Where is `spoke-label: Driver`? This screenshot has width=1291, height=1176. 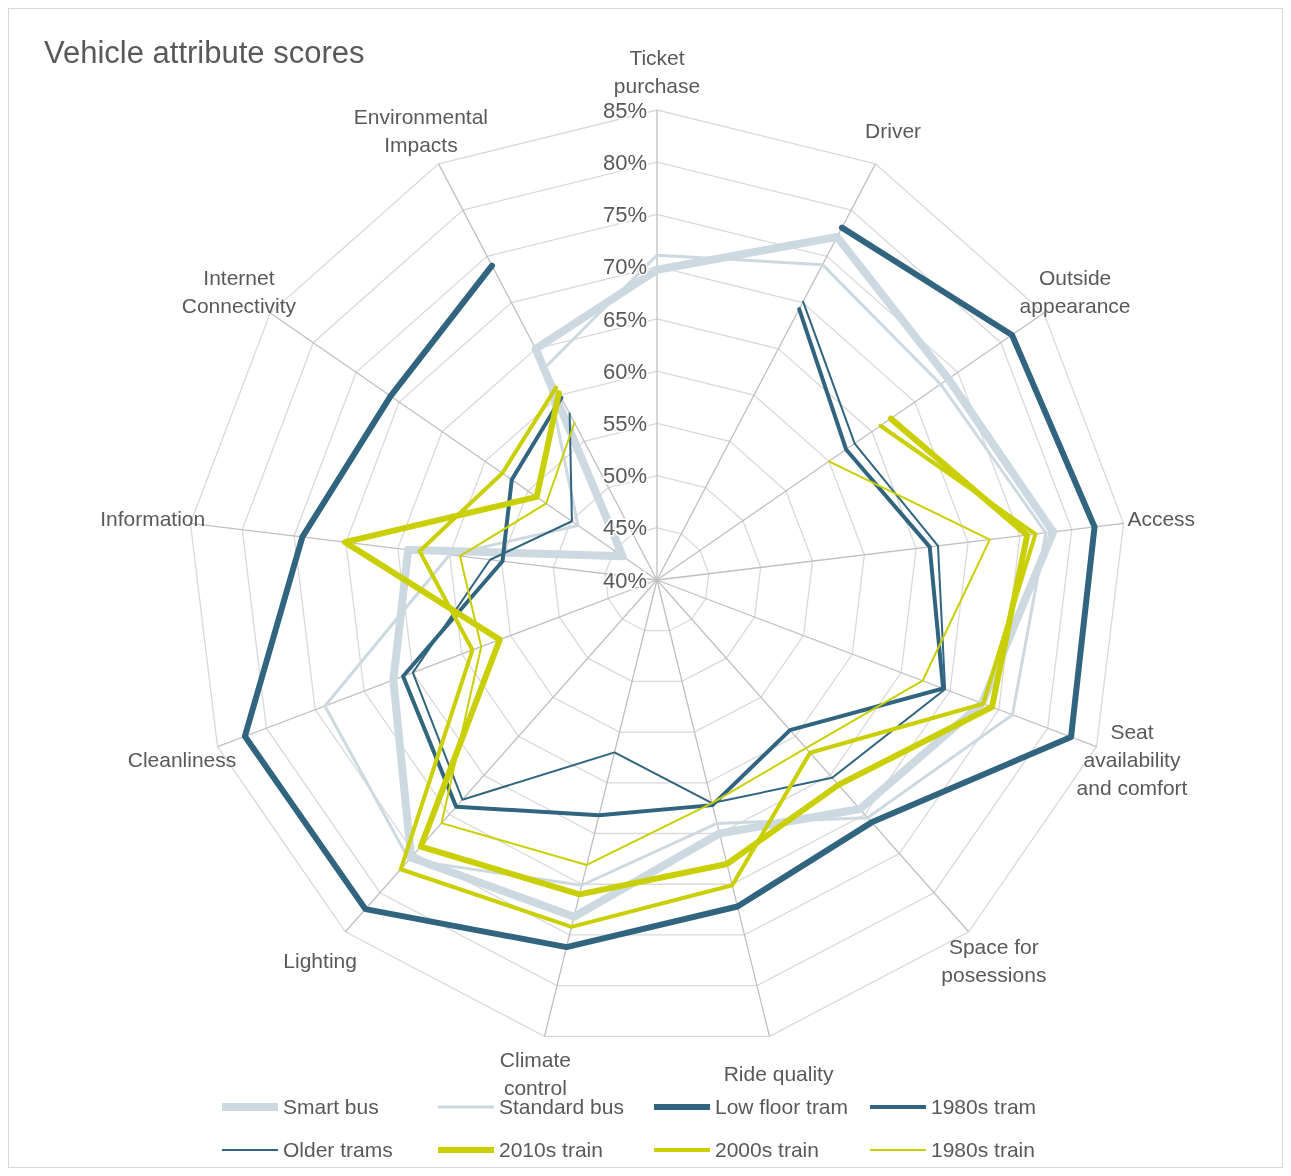
spoke-label: Driver is located at coordinates (893, 130).